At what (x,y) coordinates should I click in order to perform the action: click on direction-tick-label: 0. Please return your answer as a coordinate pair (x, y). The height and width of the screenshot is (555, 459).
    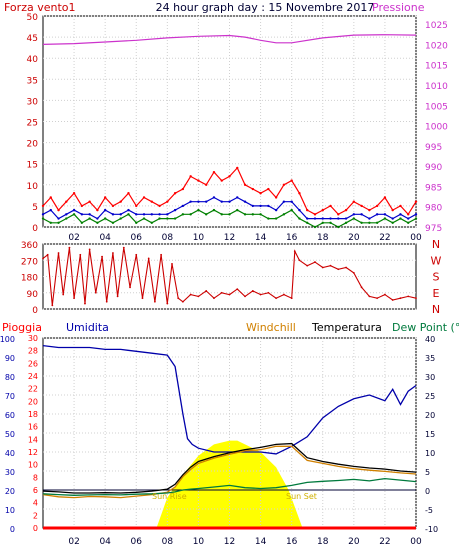
    Looking at the image, I should click on (35, 311).